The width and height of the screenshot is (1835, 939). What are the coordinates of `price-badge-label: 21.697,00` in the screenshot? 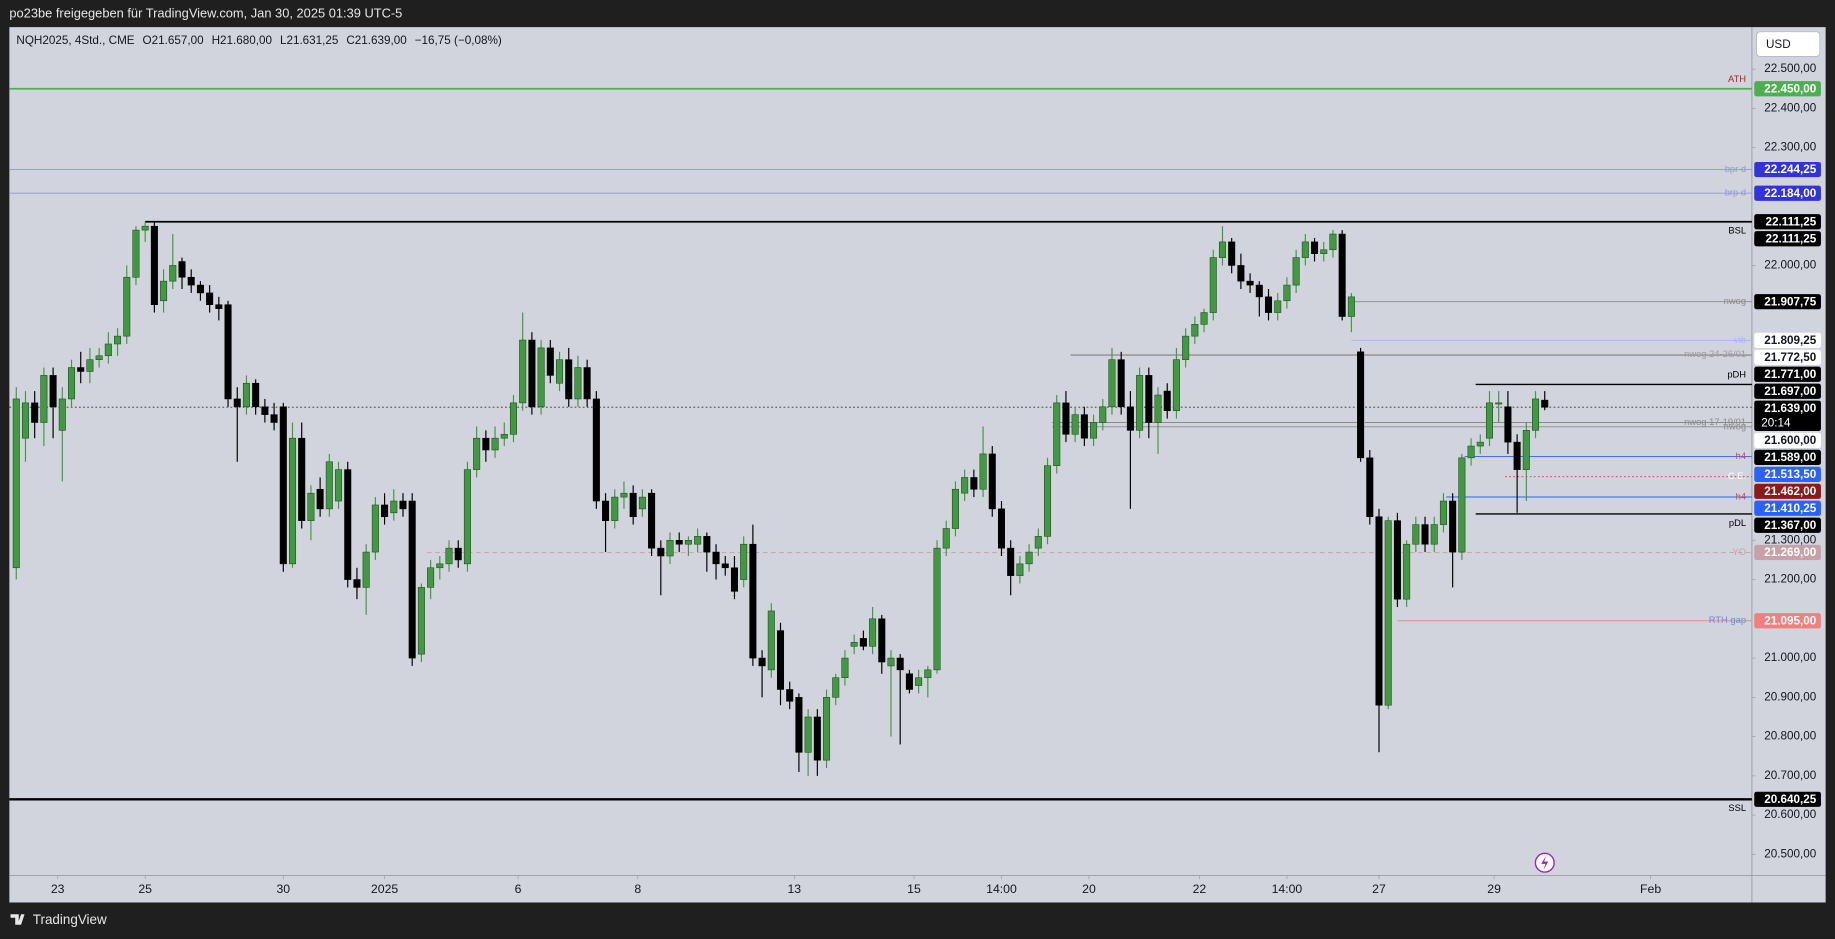 It's located at (1790, 391).